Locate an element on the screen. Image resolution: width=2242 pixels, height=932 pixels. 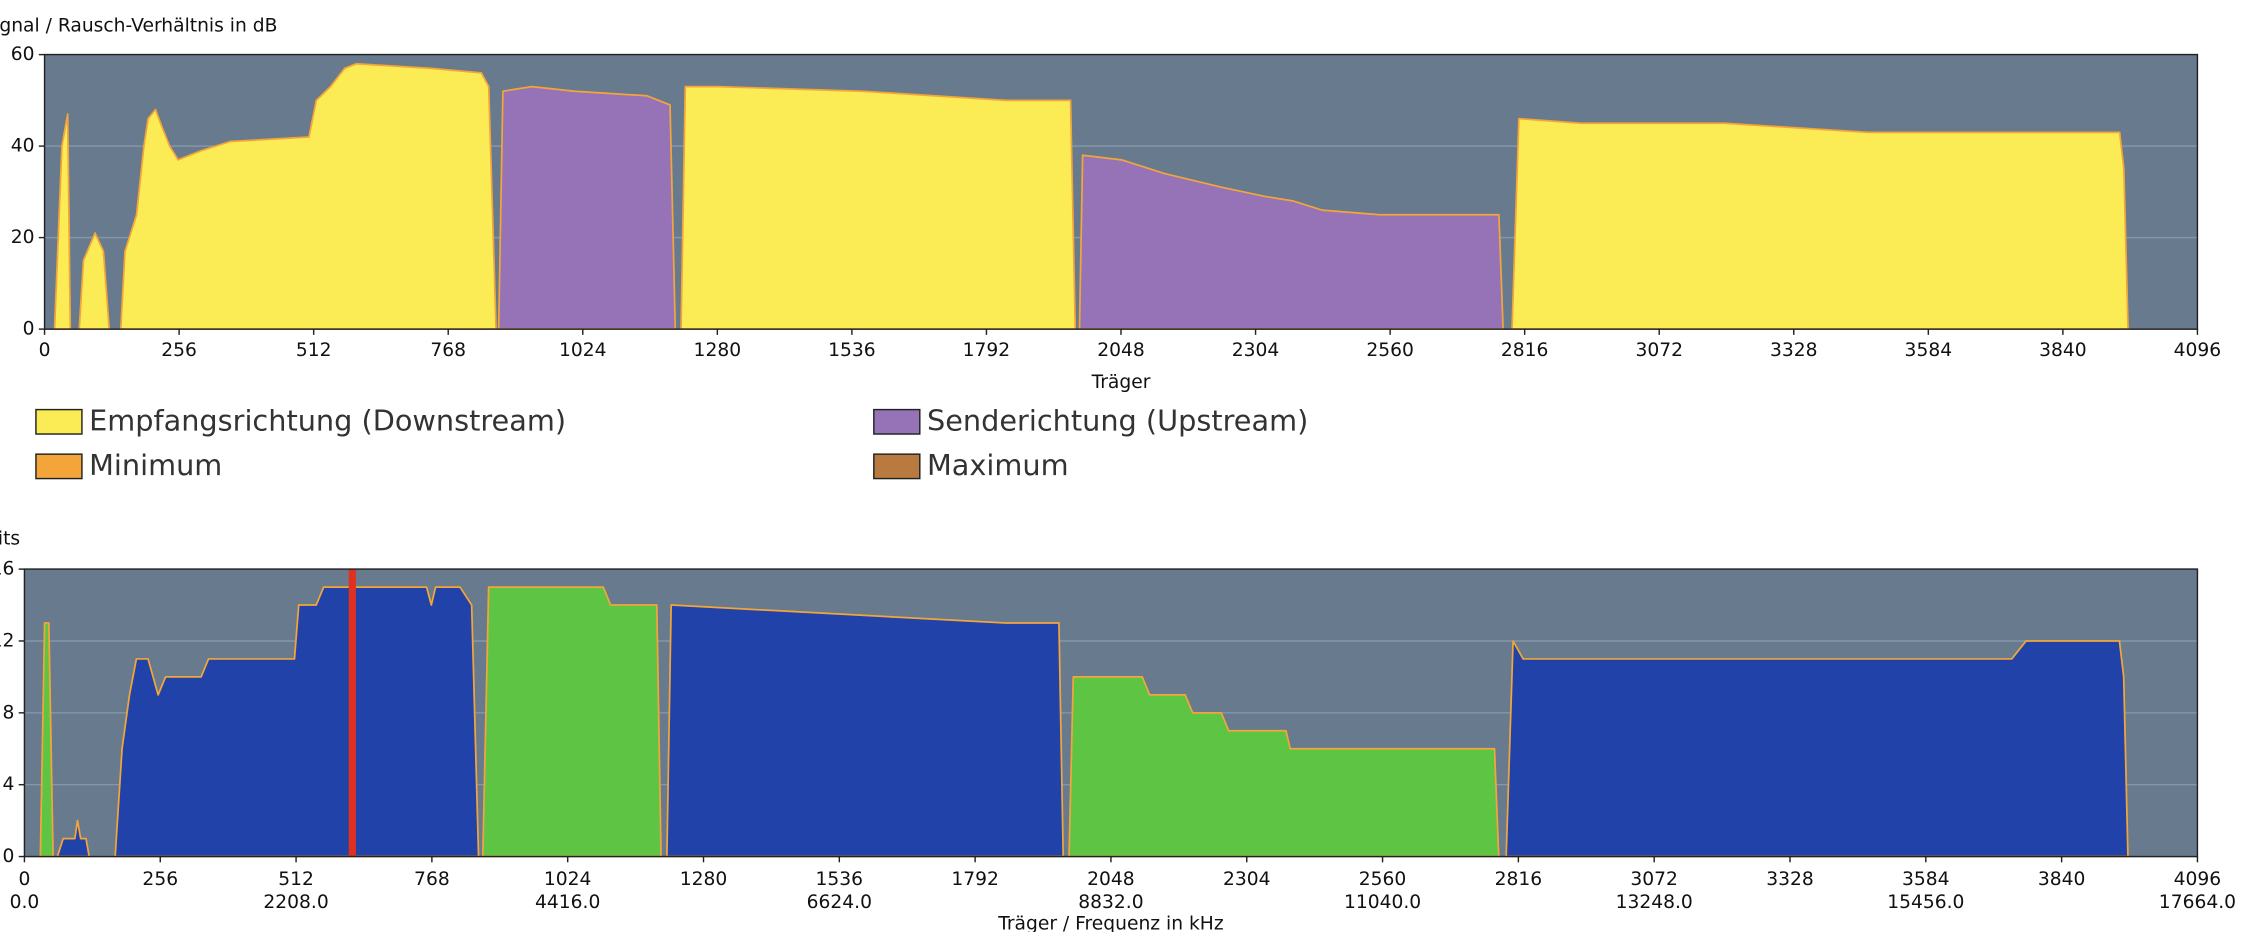
x2-tick-label: 15456.0 is located at coordinates (1925, 902).